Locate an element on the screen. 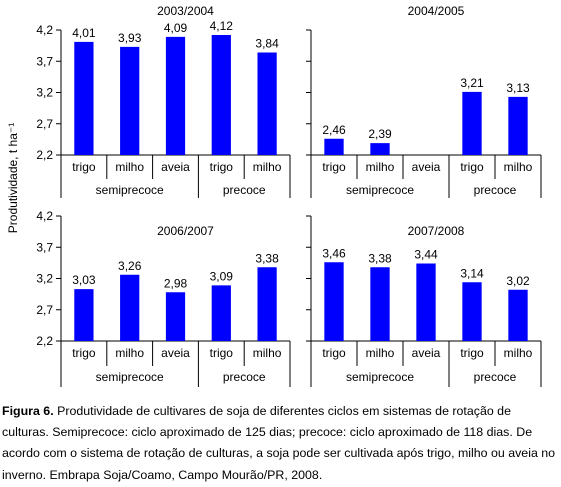 Image resolution: width=561 pixels, height=487 pixels. chart-title: 2003/2004 is located at coordinates (185, 11).